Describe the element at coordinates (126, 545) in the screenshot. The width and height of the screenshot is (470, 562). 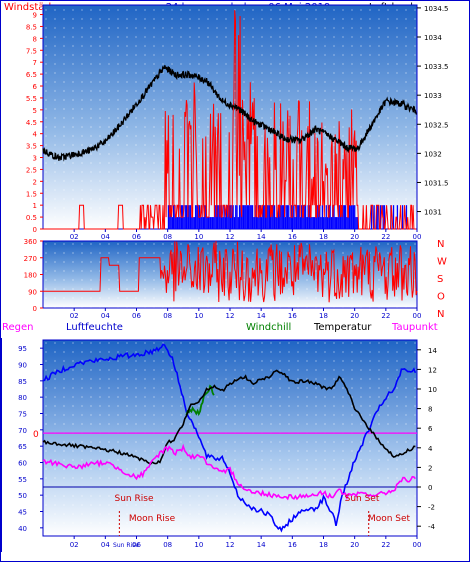
I see `sunrise-axis-label: Sun Rise` at that location.